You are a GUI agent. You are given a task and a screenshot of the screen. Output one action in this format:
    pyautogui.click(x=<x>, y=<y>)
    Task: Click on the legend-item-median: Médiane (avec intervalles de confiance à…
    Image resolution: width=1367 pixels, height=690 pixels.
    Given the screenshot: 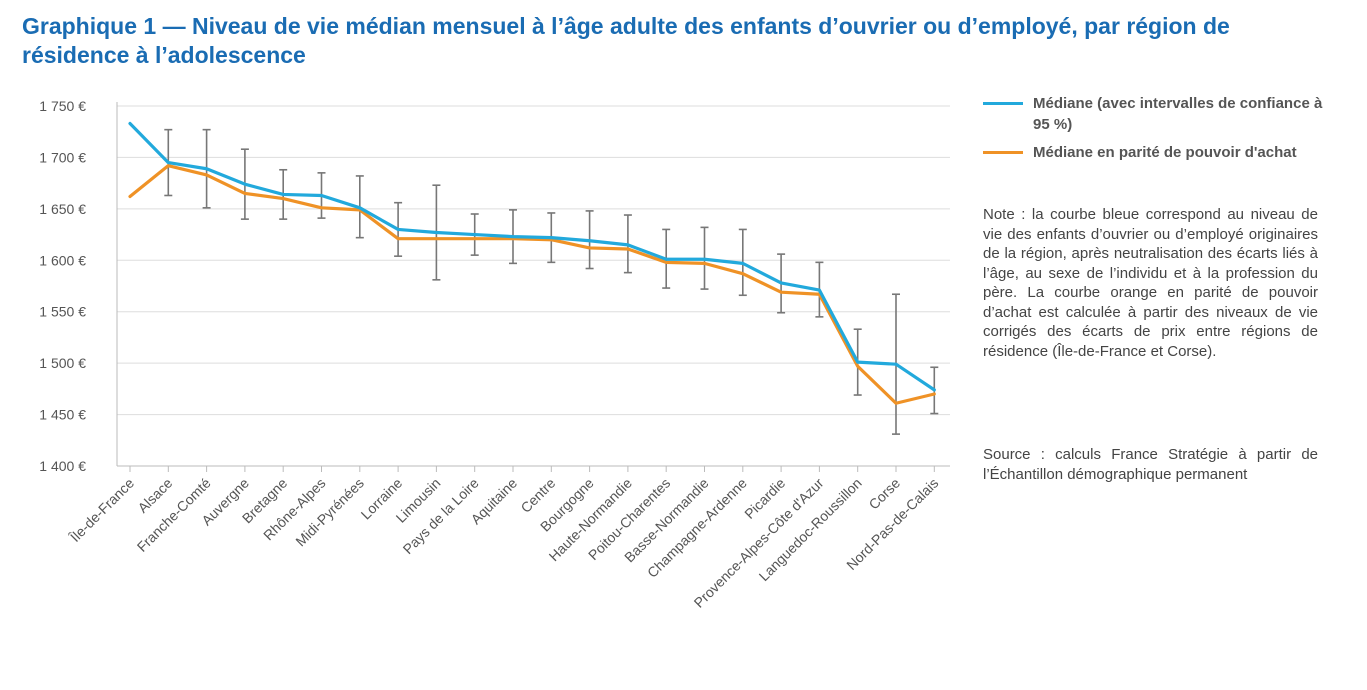 What is the action you would take?
    pyautogui.click(x=1153, y=114)
    